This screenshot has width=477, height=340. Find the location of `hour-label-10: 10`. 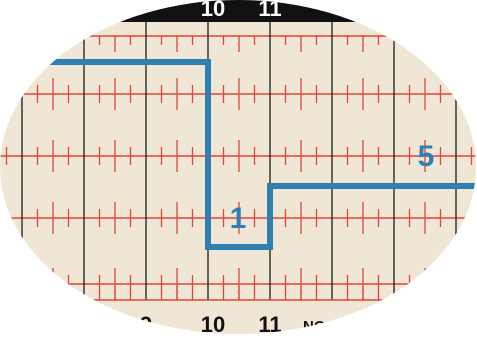

hour-label-10: 10 is located at coordinates (213, 323).